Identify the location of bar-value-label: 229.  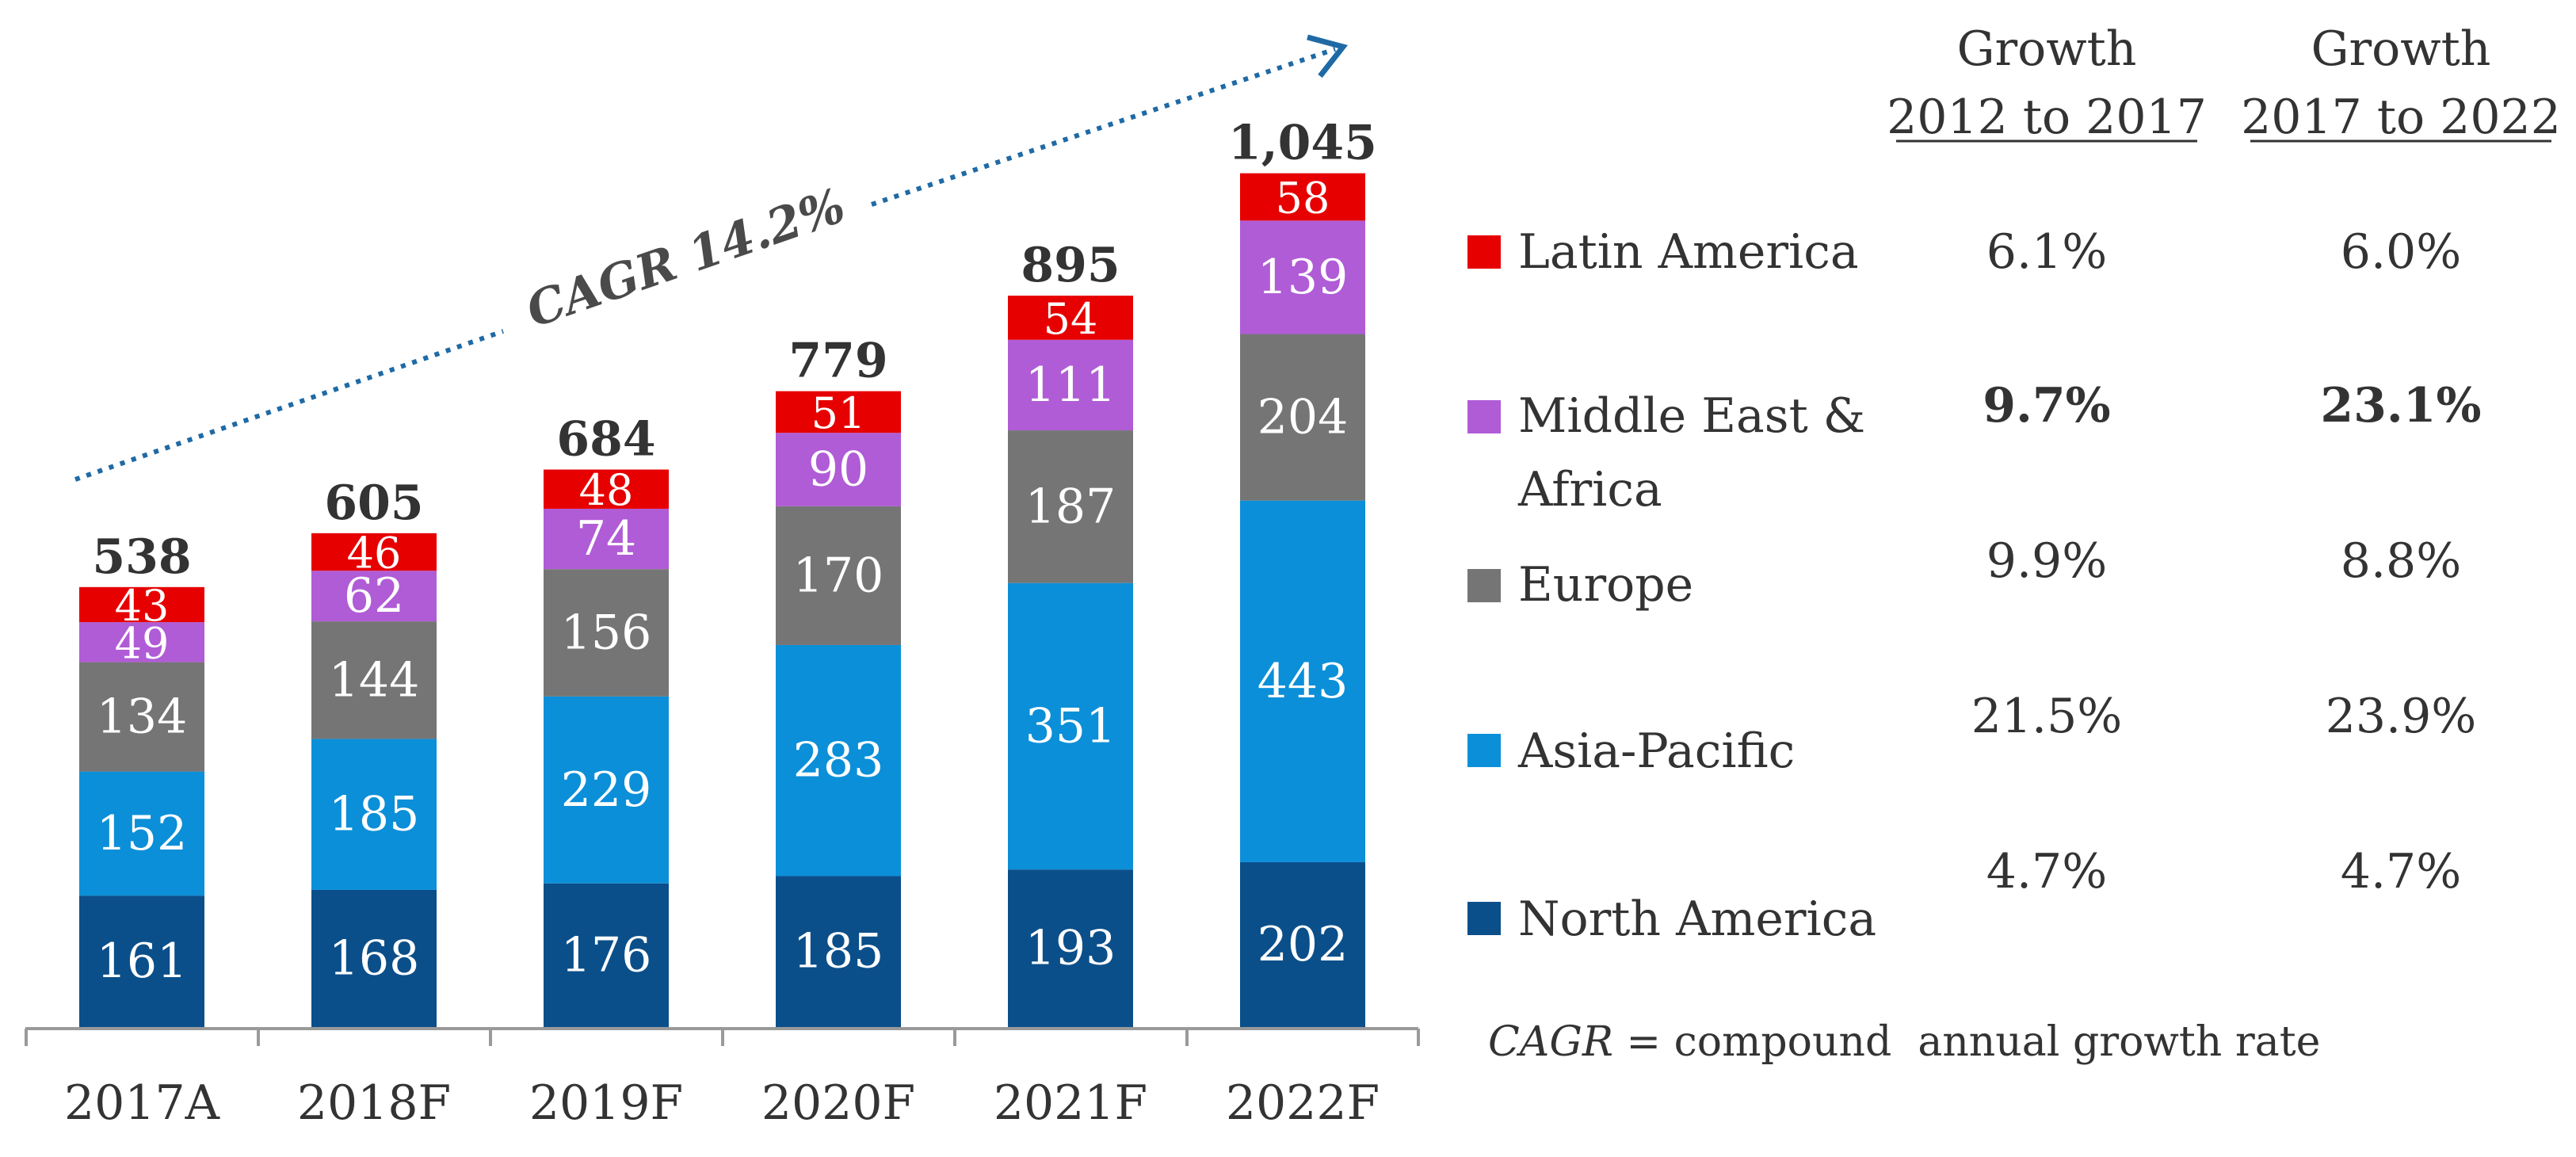
(606, 790).